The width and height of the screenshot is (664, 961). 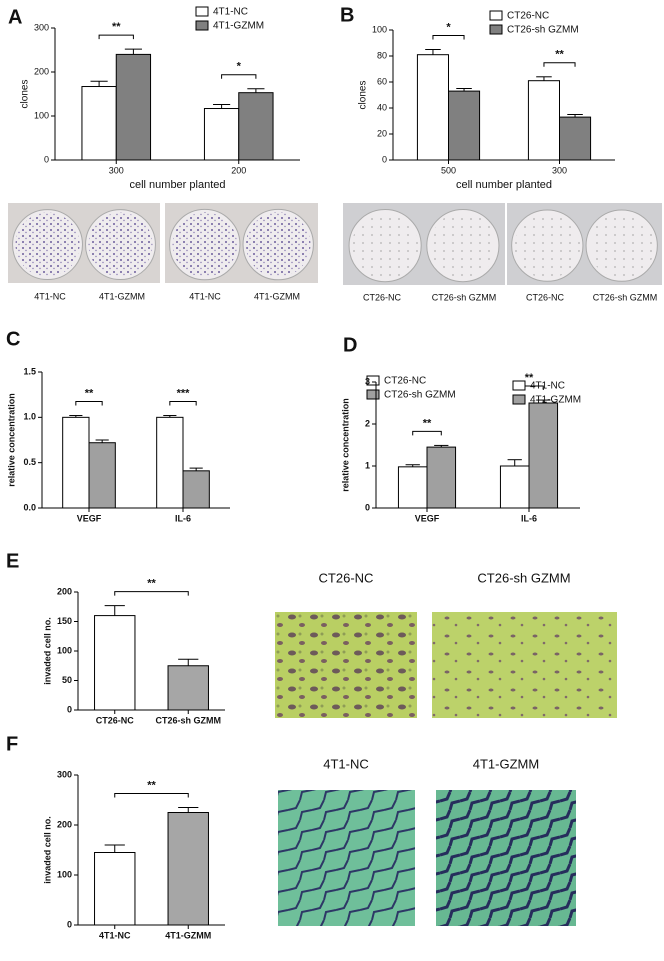 I want to click on y-tick-label: 60, so click(x=382, y=81).